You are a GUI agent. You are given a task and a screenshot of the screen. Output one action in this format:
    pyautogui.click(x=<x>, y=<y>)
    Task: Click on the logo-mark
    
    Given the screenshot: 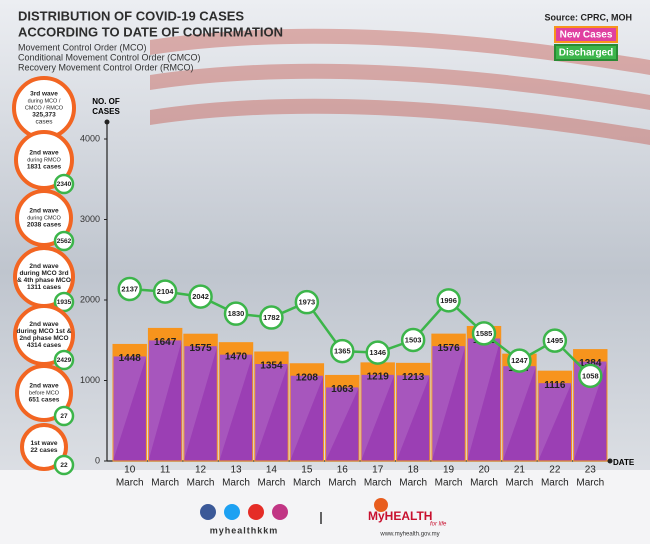 What is the action you would take?
    pyautogui.click(x=381, y=505)
    